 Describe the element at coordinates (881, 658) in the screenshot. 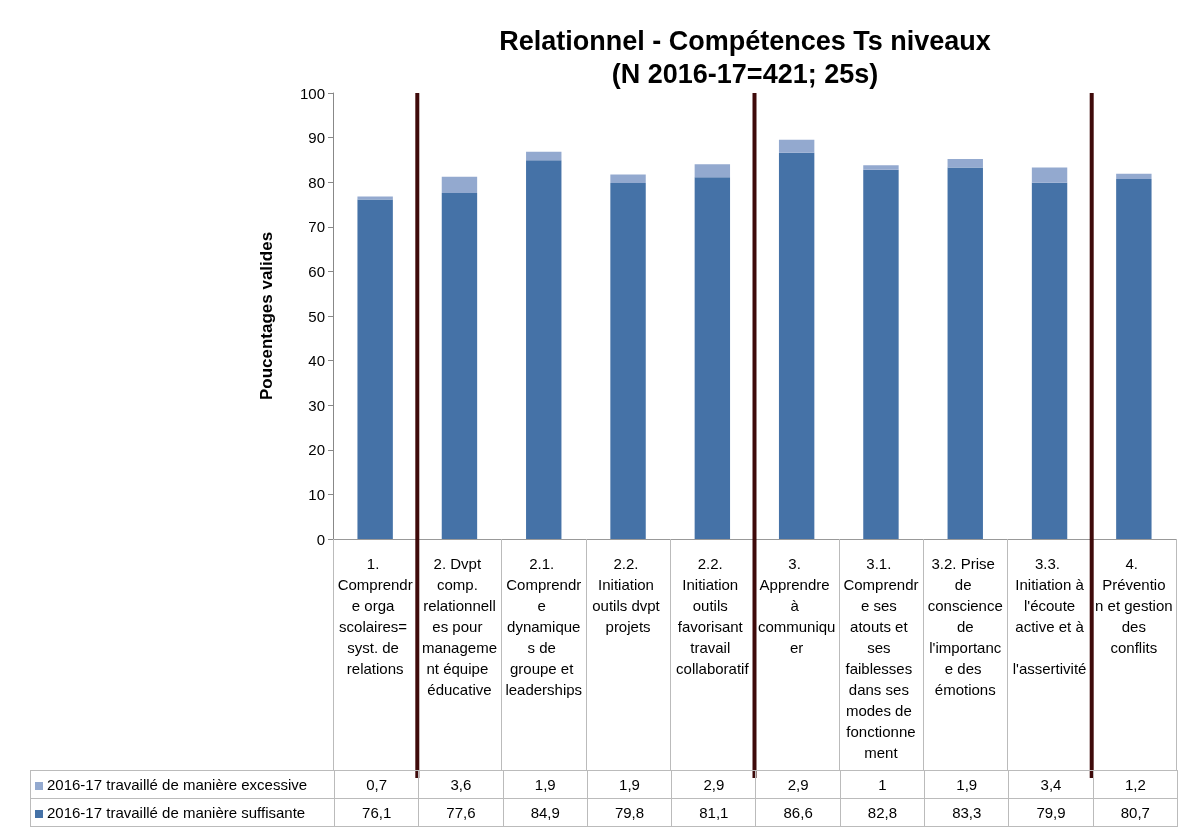

I see `category-label: 3.1. Comprendre ses atouts et ses faiblesses dans ses modes de fonctionnement` at that location.